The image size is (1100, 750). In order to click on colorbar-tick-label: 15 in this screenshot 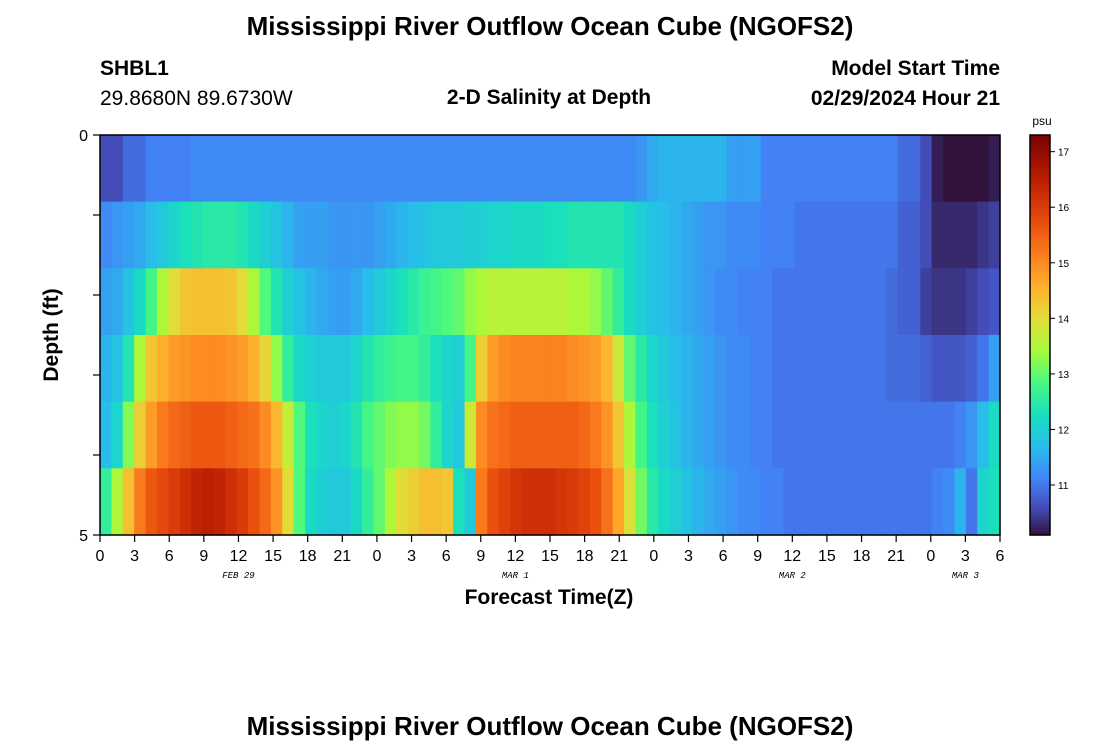, I will do `click(1064, 264)`.